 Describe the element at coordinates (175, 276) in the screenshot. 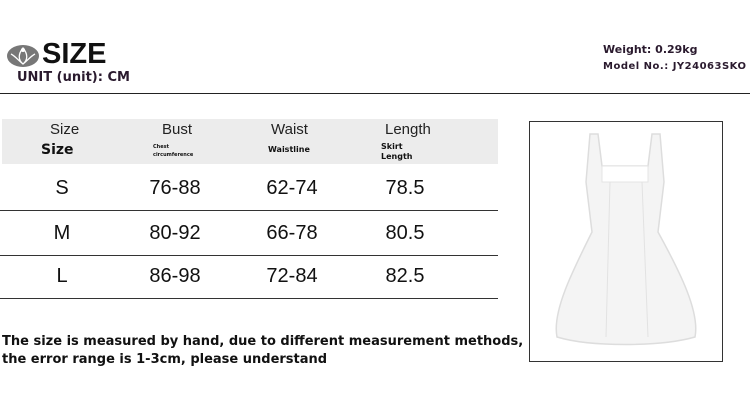

I see `cell: 86-98` at that location.